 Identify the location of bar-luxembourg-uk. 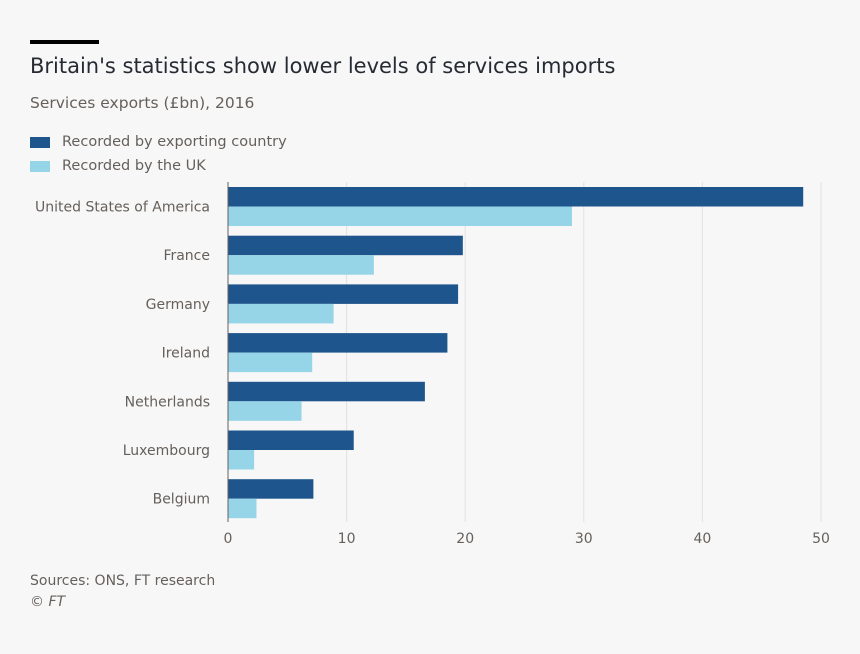
(241, 460).